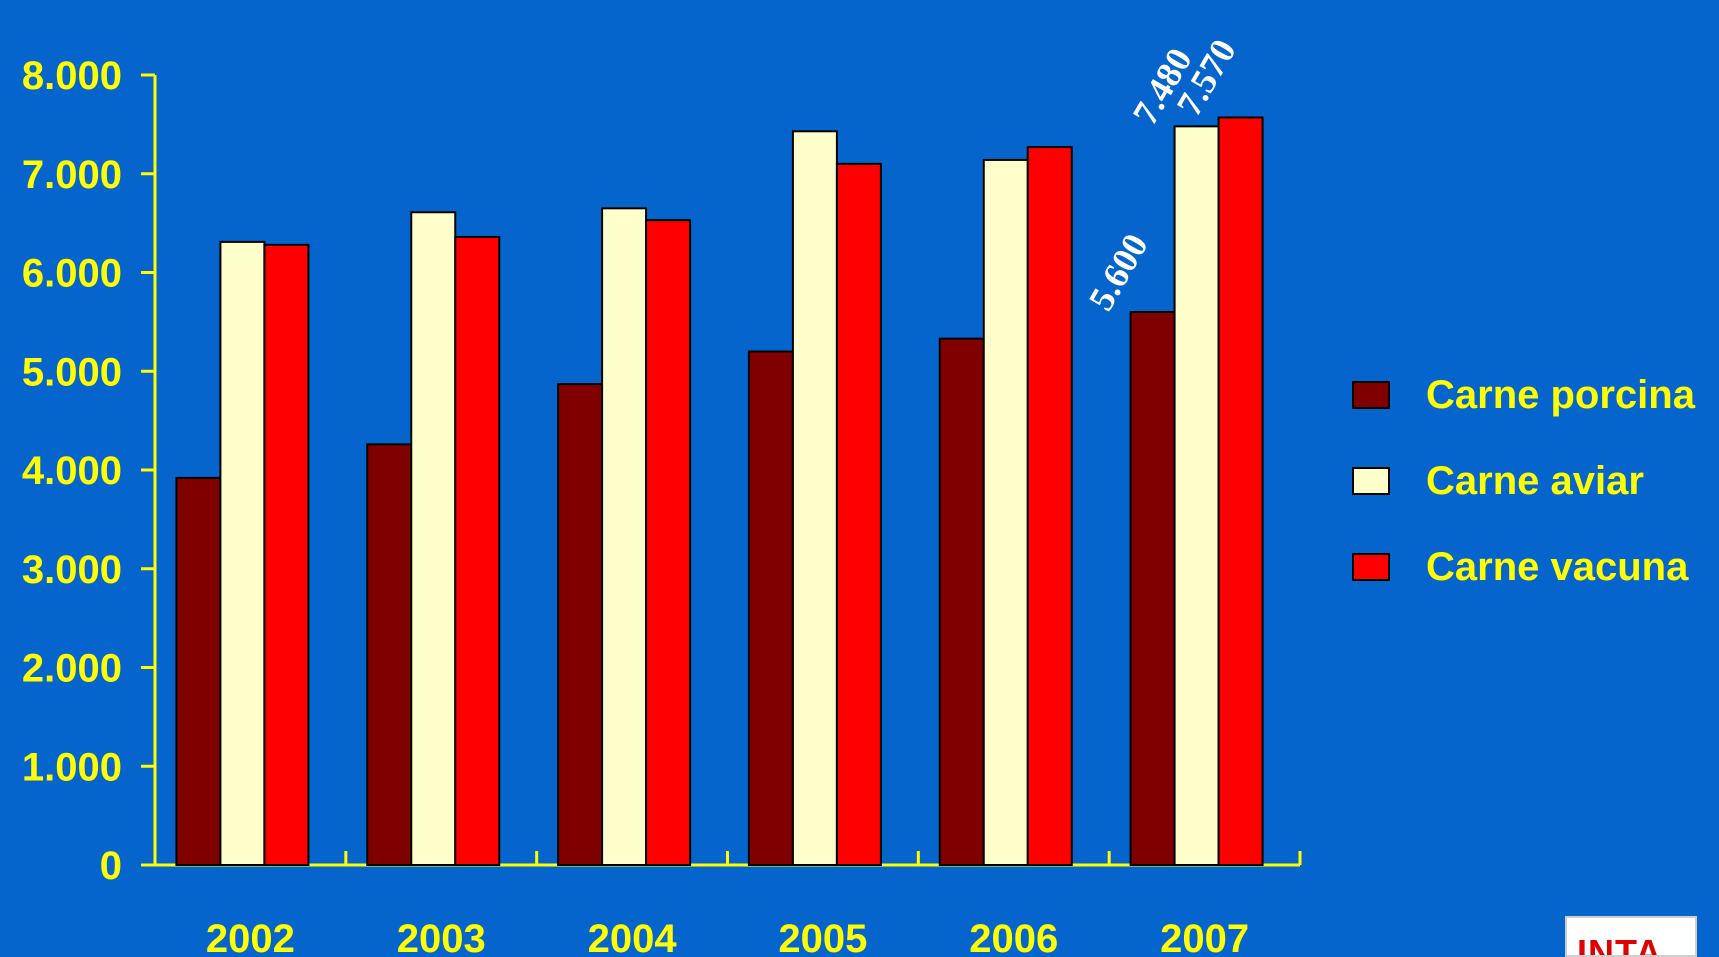 This screenshot has width=1719, height=957. I want to click on legend-item-aviar: Carne aviar, so click(1523, 481).